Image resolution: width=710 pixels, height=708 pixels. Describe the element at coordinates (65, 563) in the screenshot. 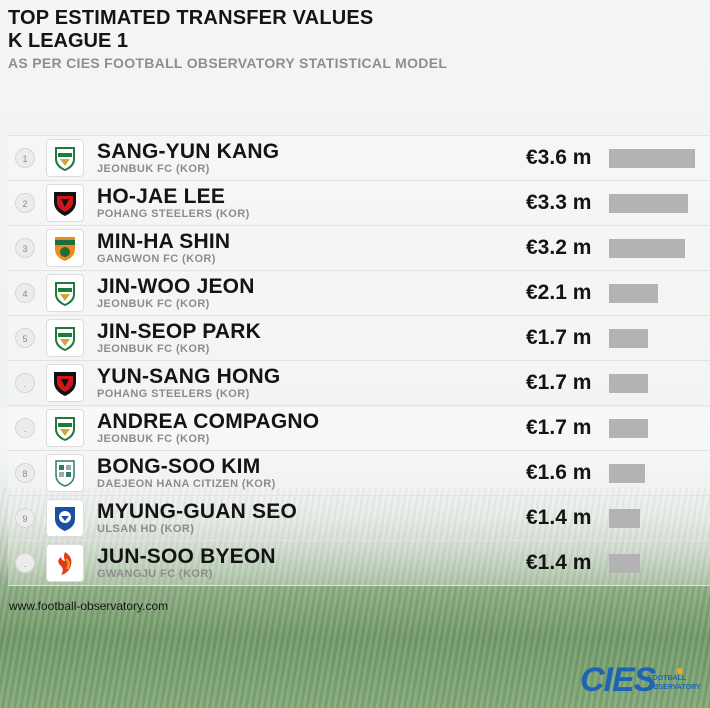

I see `gwangju-crest-icon` at that location.